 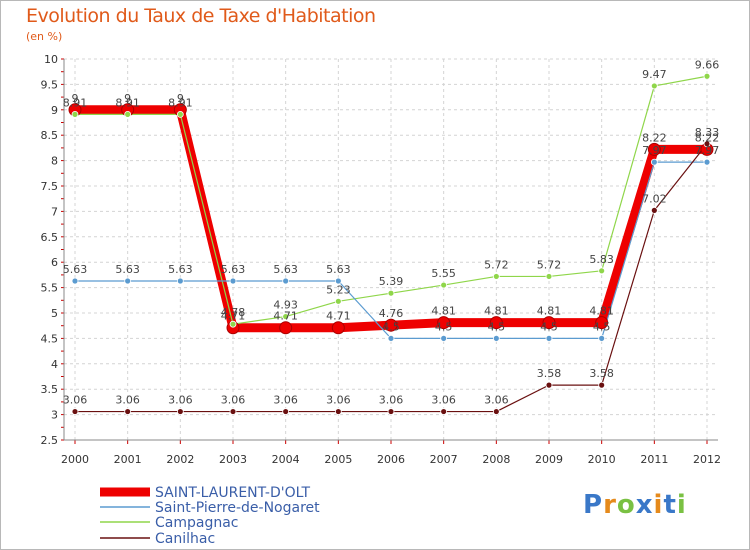 I want to click on y-tick-label: 5.5, so click(x=50, y=288).